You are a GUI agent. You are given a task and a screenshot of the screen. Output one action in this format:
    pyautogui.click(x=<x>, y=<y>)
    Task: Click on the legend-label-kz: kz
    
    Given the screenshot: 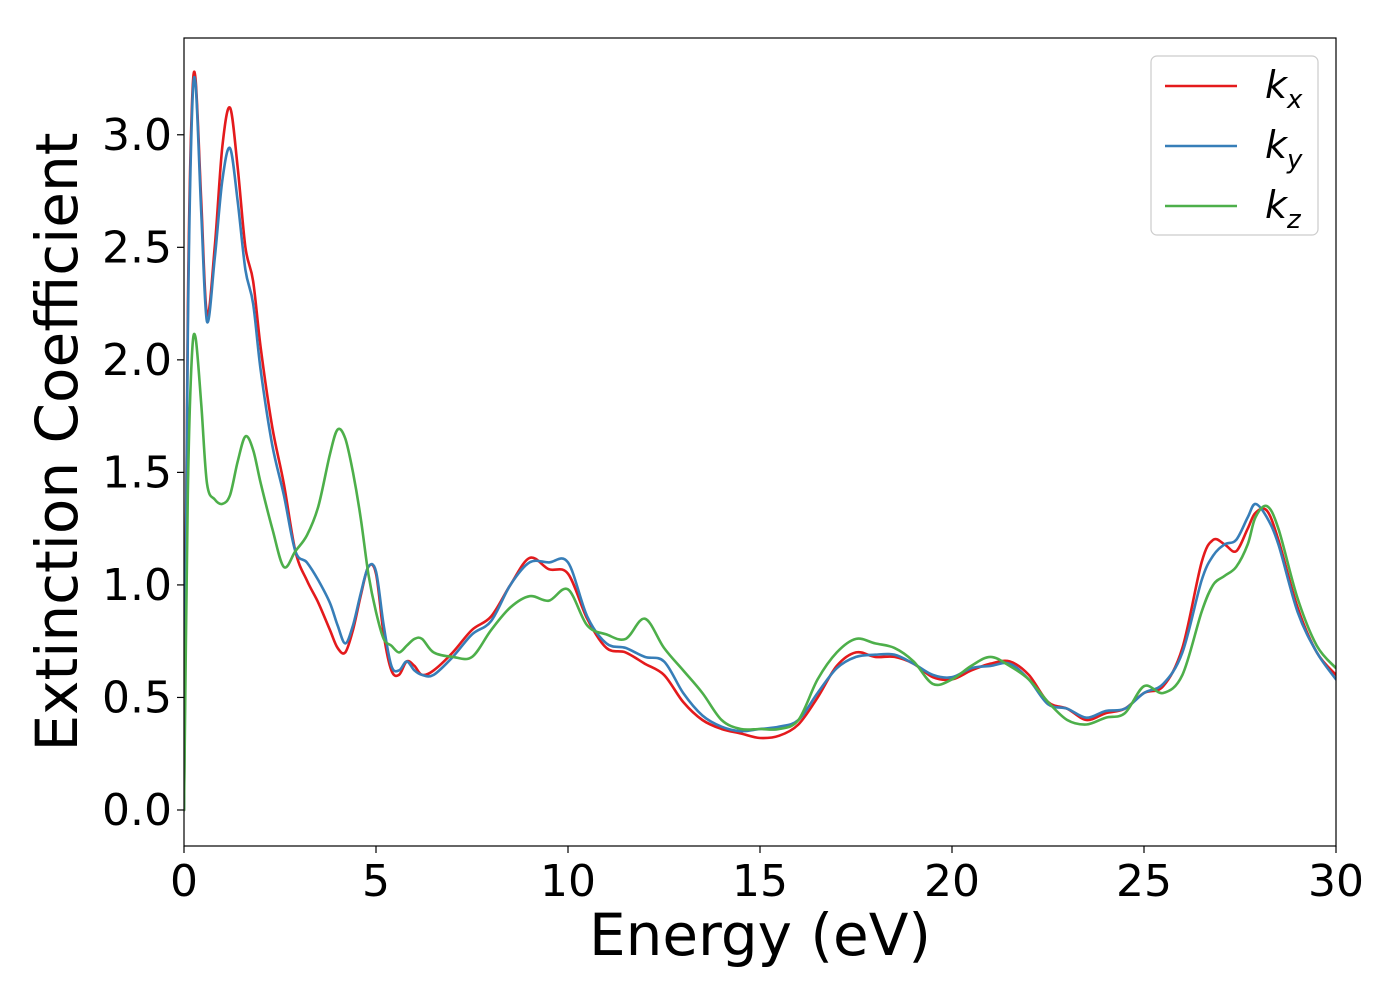 What is the action you would take?
    pyautogui.click(x=1283, y=209)
    